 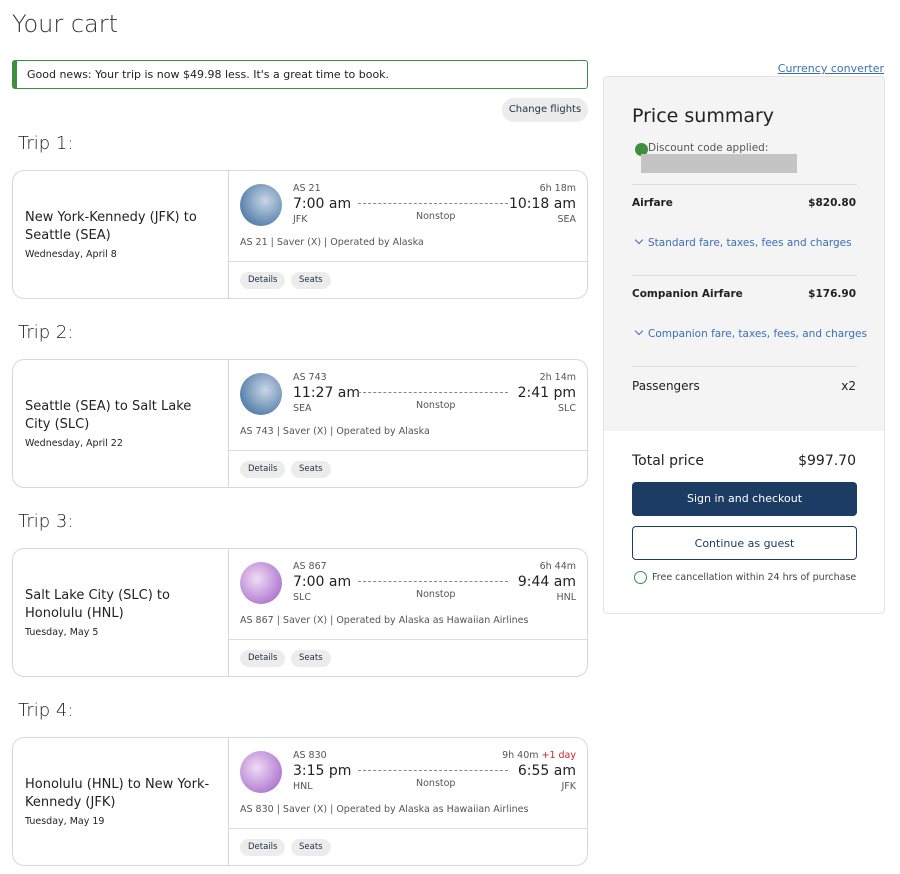 What do you see at coordinates (668, 461) in the screenshot?
I see `total-label: Total price` at bounding box center [668, 461].